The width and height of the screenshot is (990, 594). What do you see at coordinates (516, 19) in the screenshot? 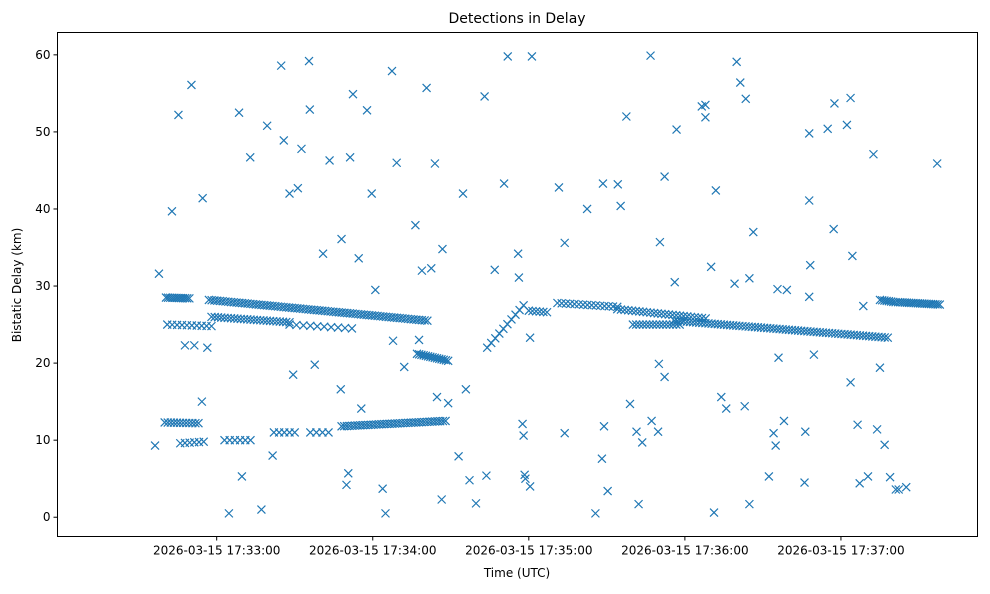
I see `chart-title: Detections in Delay` at bounding box center [516, 19].